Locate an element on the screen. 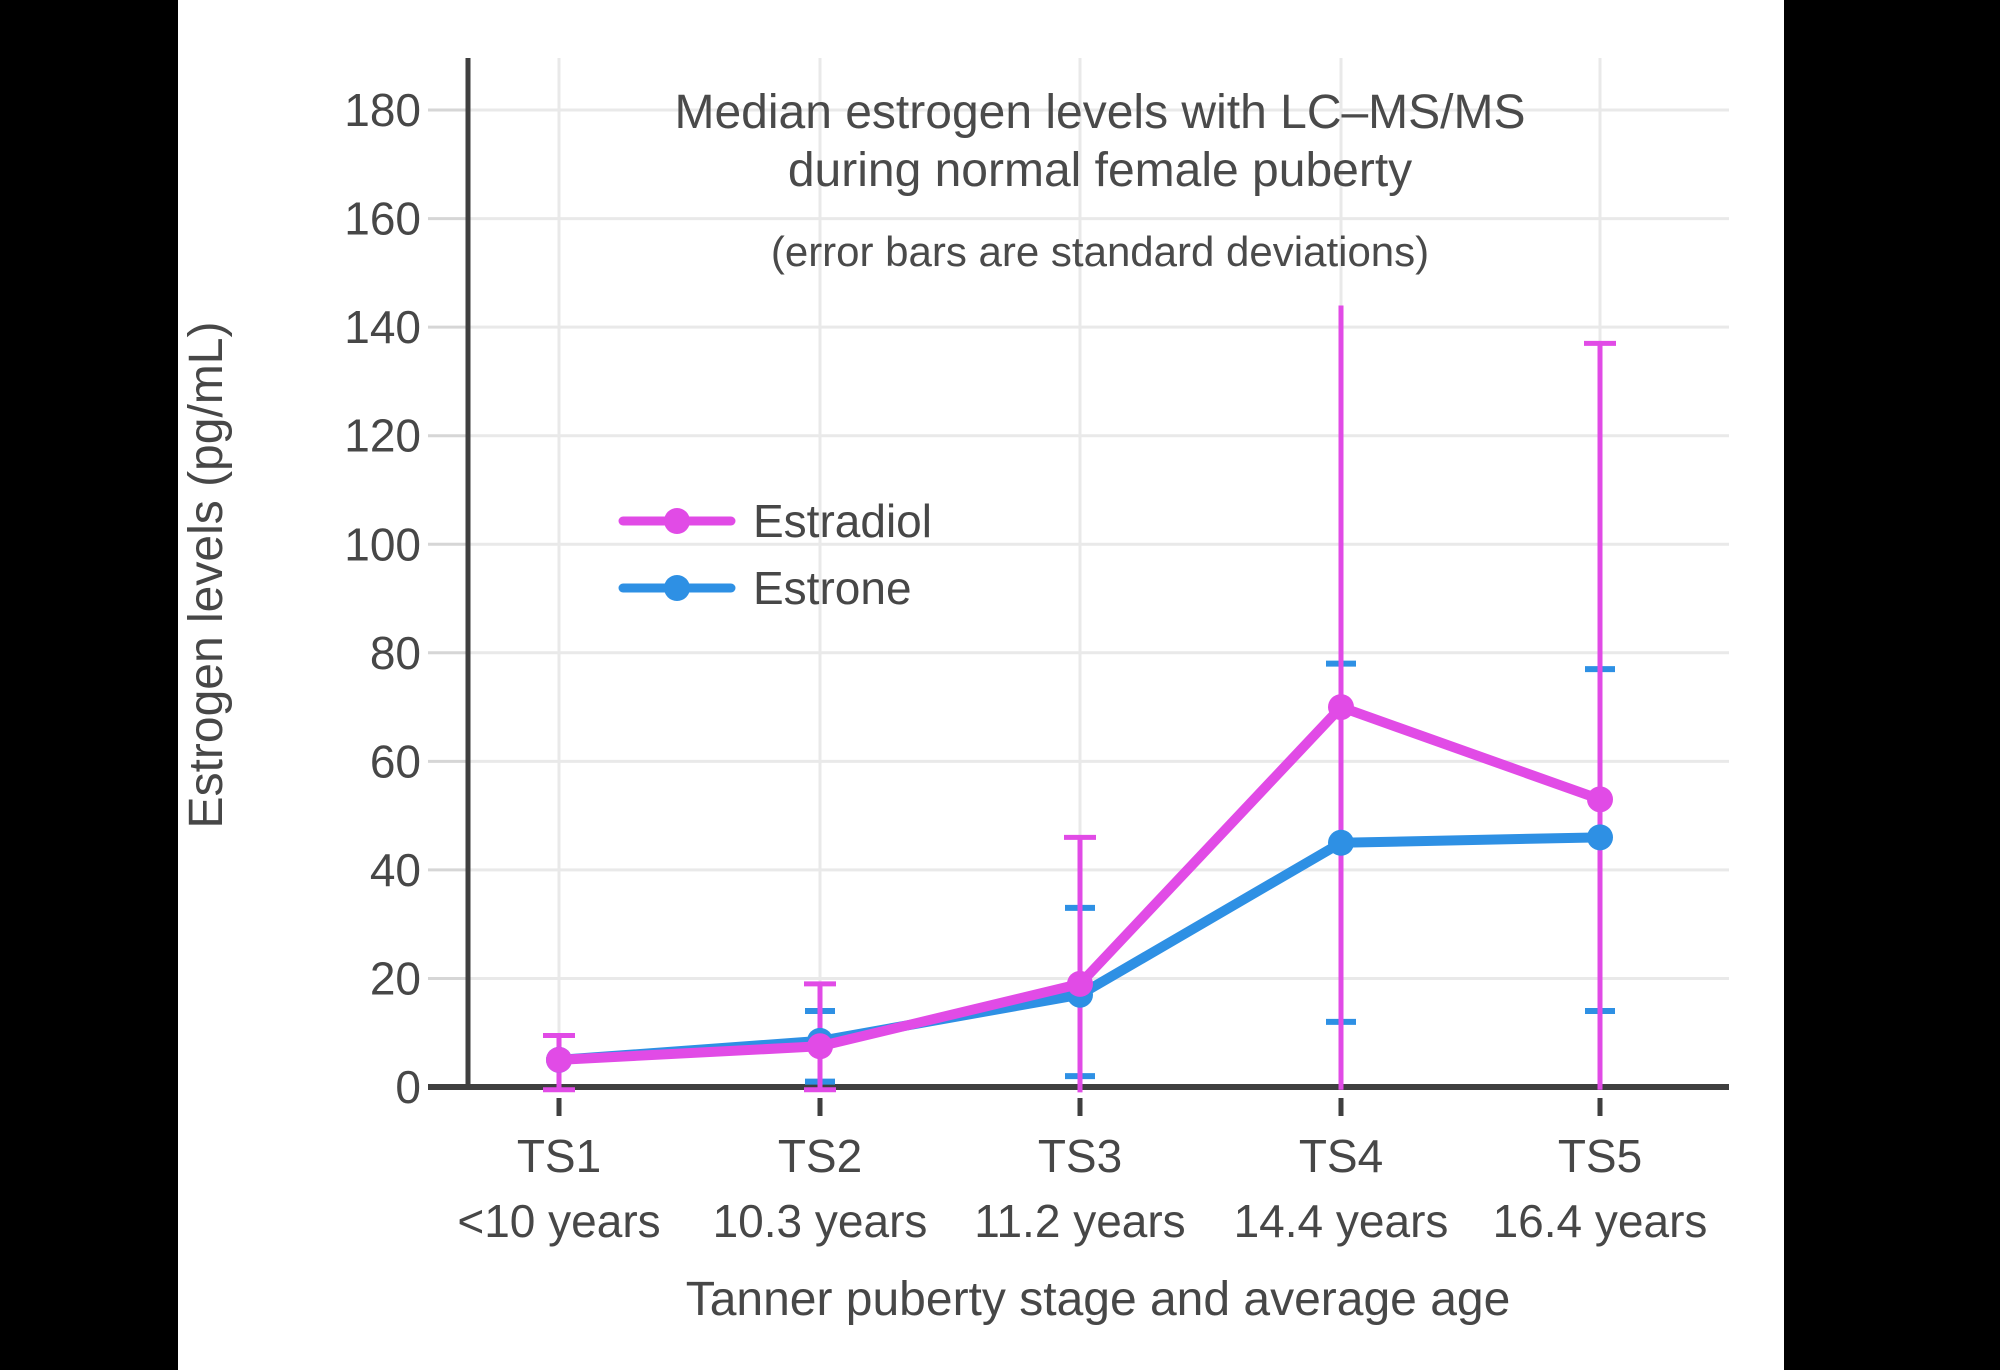 The width and height of the screenshot is (2000, 1370). x-axis-label: Tanner puberty stage and average age is located at coordinates (1098, 1299).